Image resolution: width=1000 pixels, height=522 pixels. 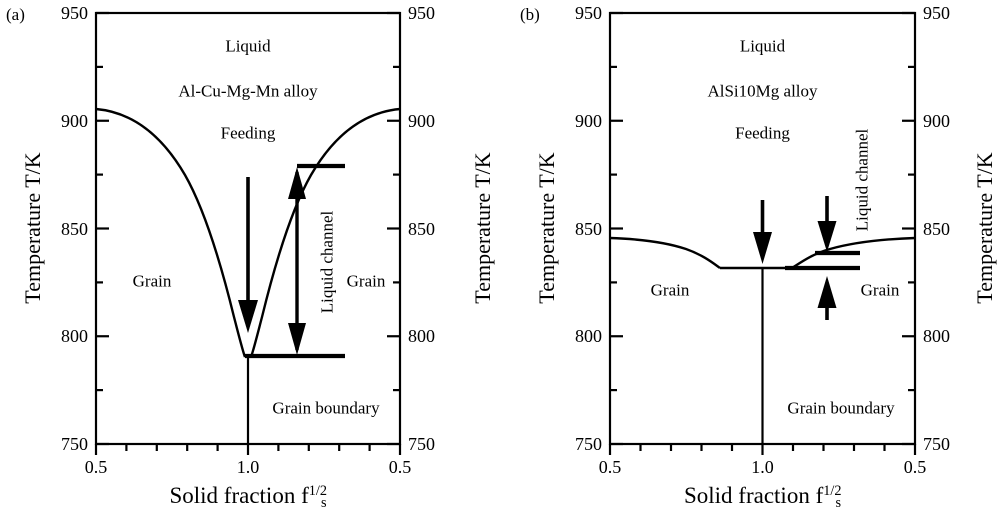 I want to click on panel-a-ytick-900-left: 900, so click(x=74, y=120).